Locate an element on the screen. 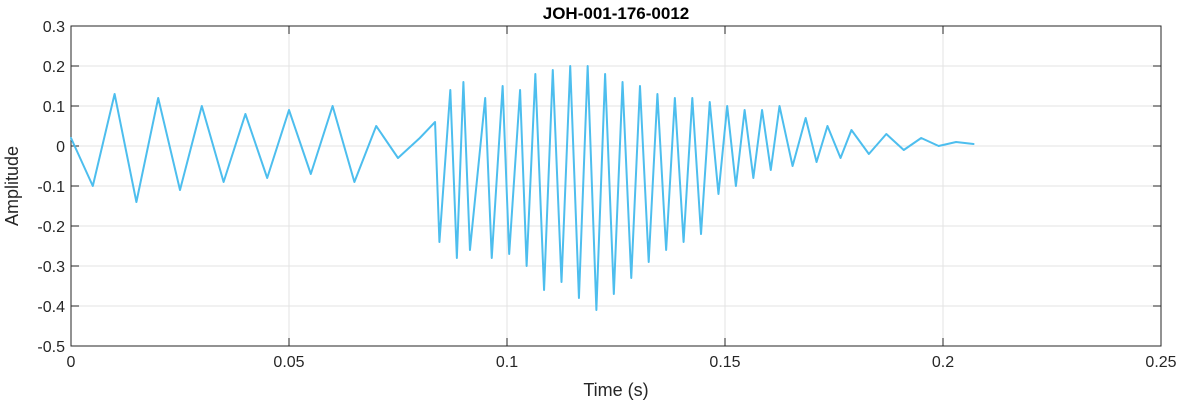 Image resolution: width=1182 pixels, height=409 pixels. x-tick-label: 0.15 is located at coordinates (724, 362).